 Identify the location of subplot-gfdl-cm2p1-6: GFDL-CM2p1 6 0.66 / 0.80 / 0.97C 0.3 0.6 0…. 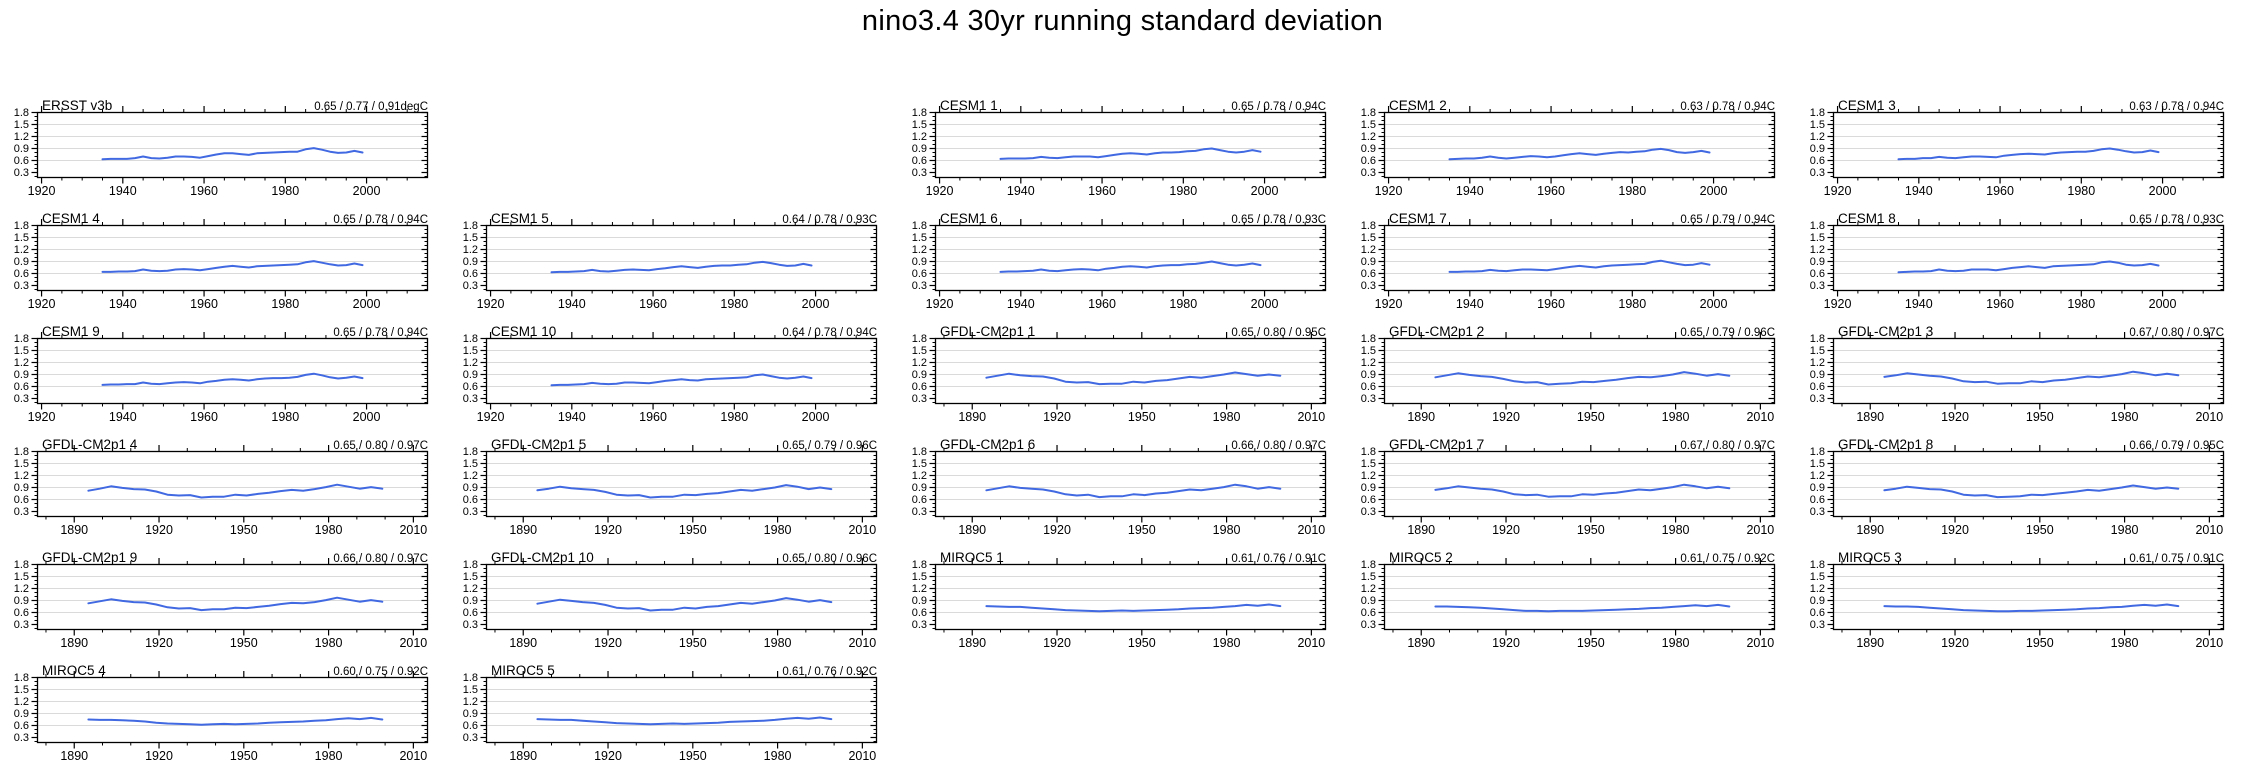
(1122, 481).